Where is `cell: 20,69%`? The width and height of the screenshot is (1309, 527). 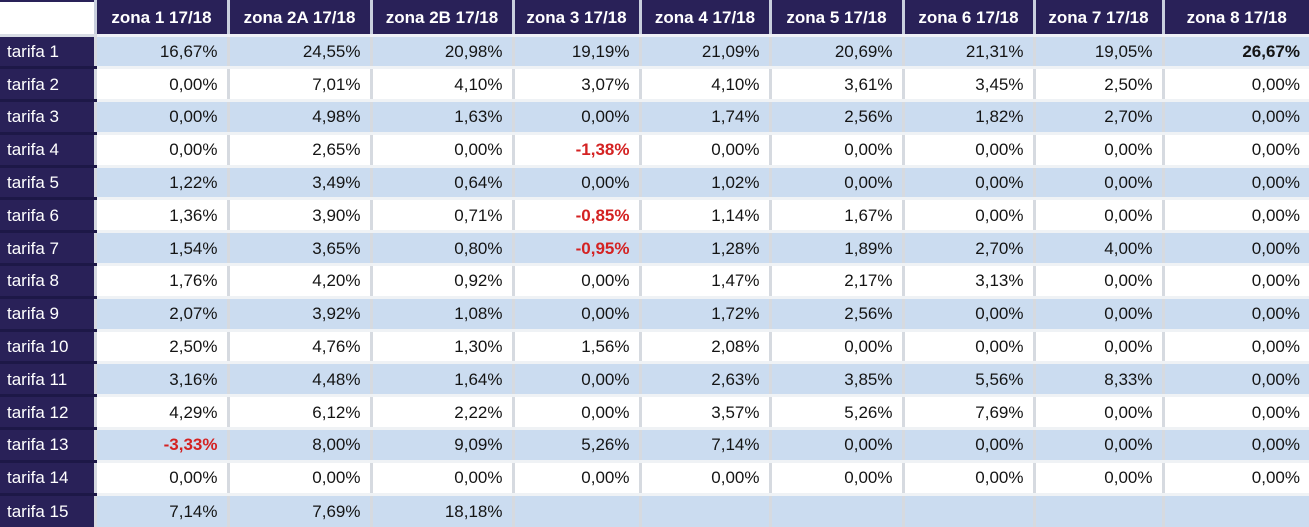 cell: 20,69% is located at coordinates (837, 52).